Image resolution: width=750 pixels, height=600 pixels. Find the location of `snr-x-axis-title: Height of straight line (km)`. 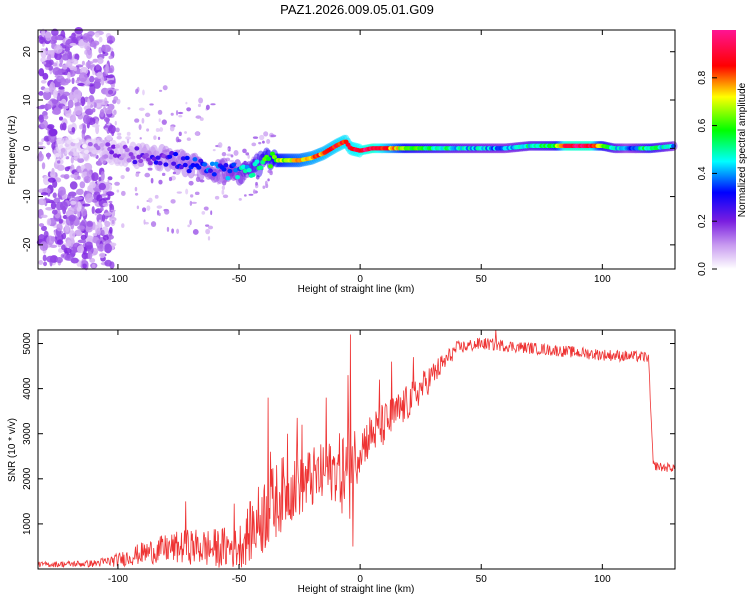

snr-x-axis-title: Height of straight line (km) is located at coordinates (356, 589).